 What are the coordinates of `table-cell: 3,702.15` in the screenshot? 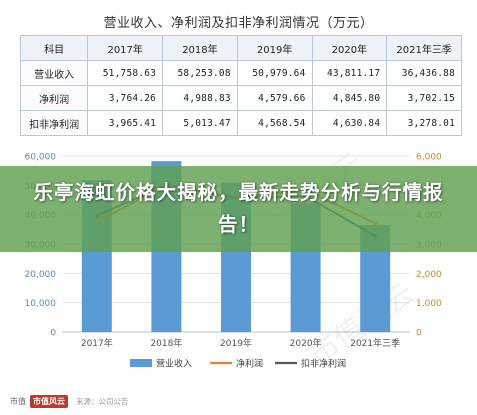 It's located at (424, 98).